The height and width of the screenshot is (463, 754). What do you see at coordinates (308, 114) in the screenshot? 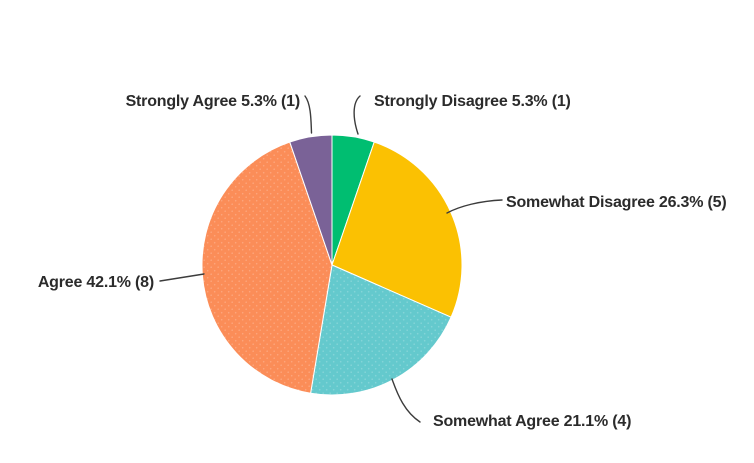
I see `leader-line-strongly-agree` at bounding box center [308, 114].